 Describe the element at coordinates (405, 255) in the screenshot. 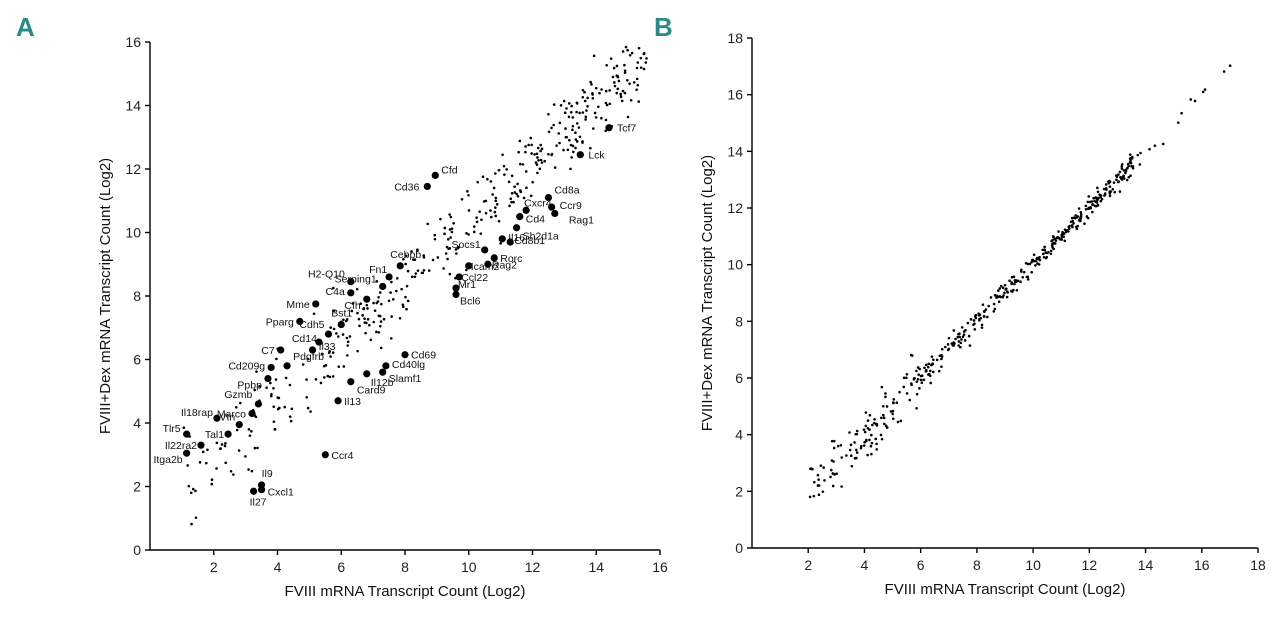

I see `gene-label-cebpb: Cebpb` at that location.